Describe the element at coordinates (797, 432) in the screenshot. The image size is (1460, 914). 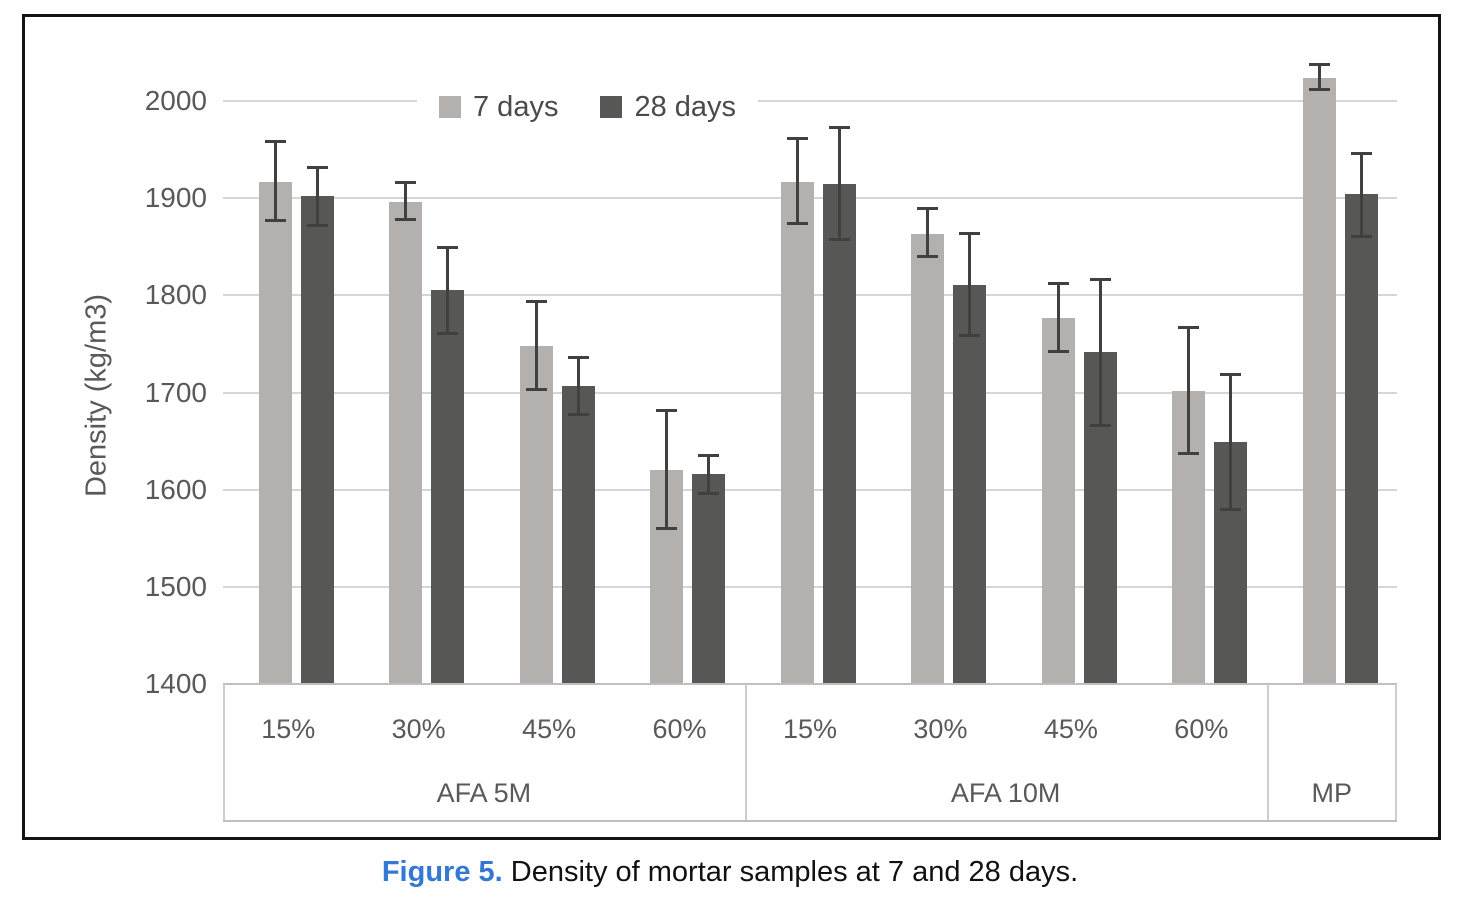
I see `bar-7-days-afa-10m-15-` at that location.